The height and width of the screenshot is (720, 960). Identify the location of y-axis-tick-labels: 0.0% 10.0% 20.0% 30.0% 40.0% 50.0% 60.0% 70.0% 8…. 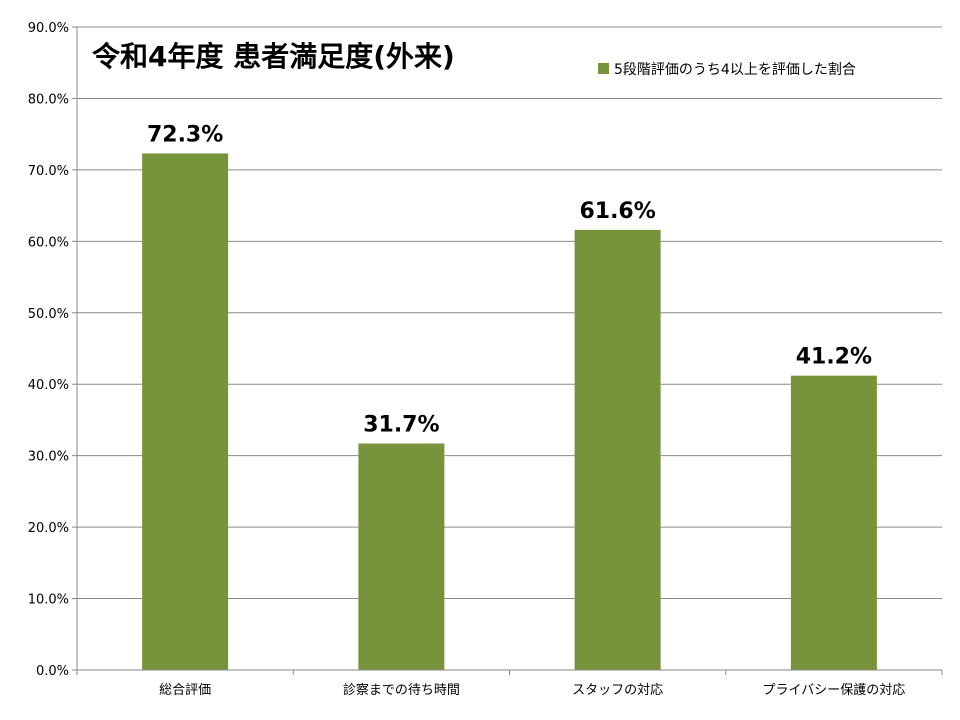
(48, 350).